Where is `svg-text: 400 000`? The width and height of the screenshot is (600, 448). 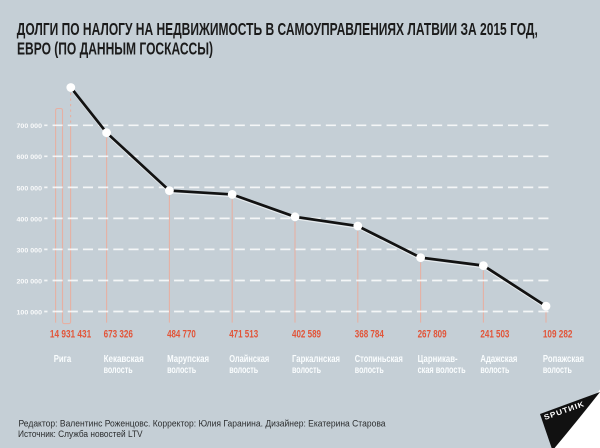
svg-text: 400 000 is located at coordinates (30, 219).